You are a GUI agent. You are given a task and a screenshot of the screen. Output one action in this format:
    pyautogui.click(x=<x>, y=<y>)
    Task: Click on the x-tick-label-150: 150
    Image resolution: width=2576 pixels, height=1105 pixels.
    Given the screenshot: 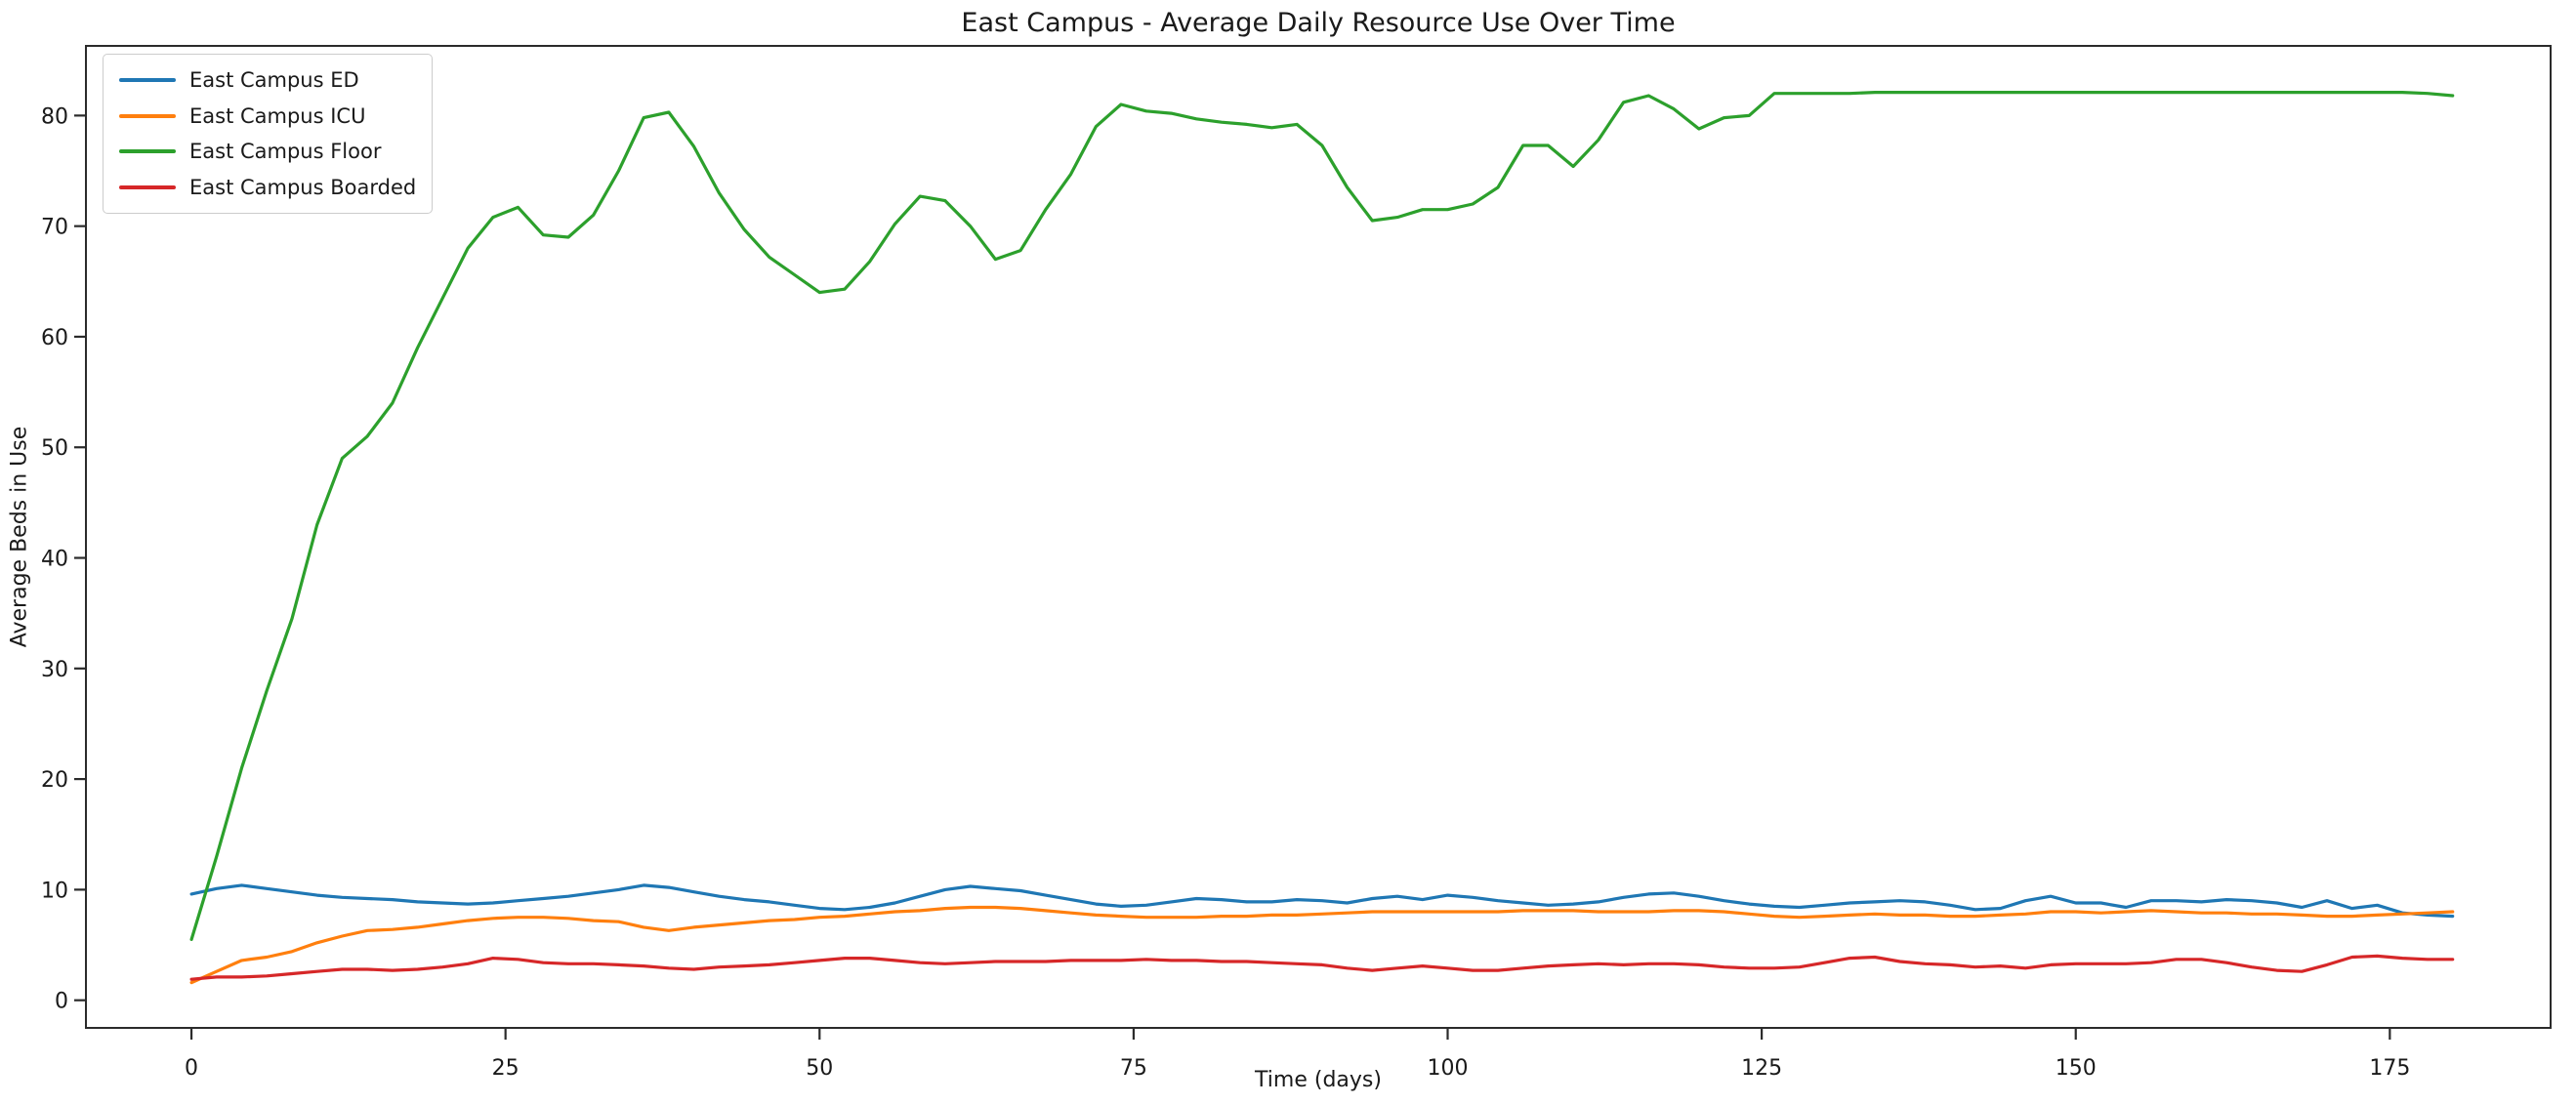 What is the action you would take?
    pyautogui.click(x=2077, y=1068)
    